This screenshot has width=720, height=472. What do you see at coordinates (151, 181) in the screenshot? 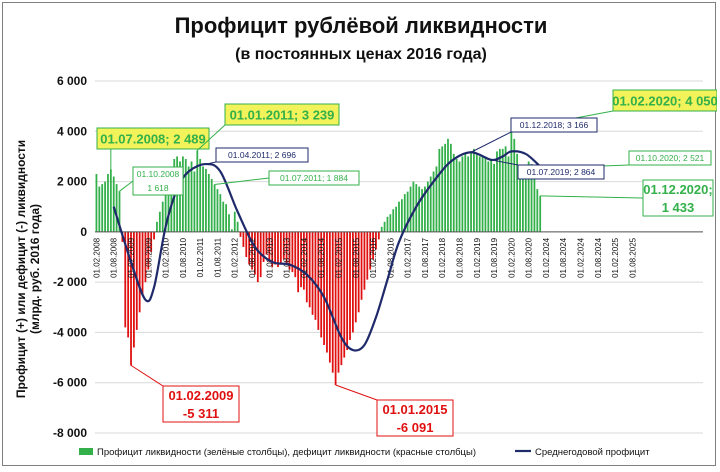
I see `annotation-oct2008: 01.10.2008 1 618` at bounding box center [151, 181].